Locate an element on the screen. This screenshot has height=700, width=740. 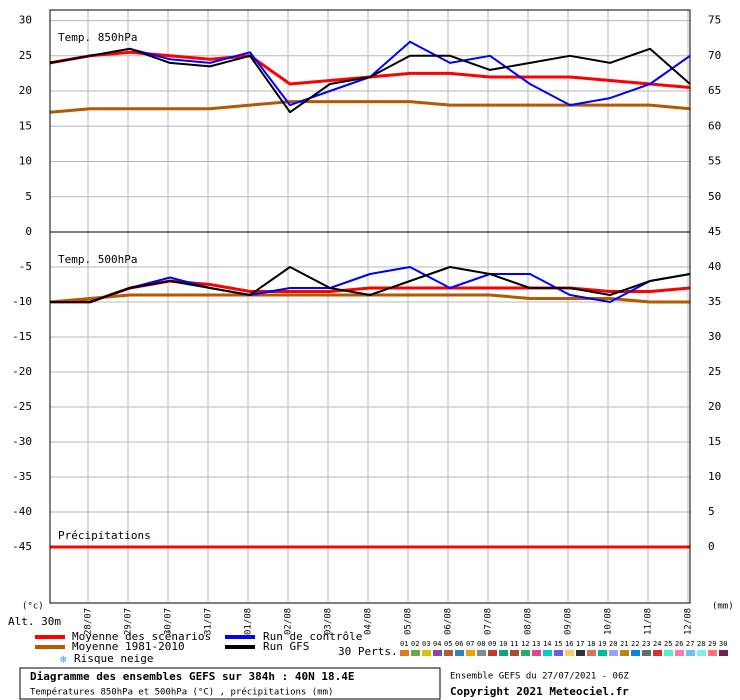
y-tick-label: -25 is located at coordinates (22, 406).